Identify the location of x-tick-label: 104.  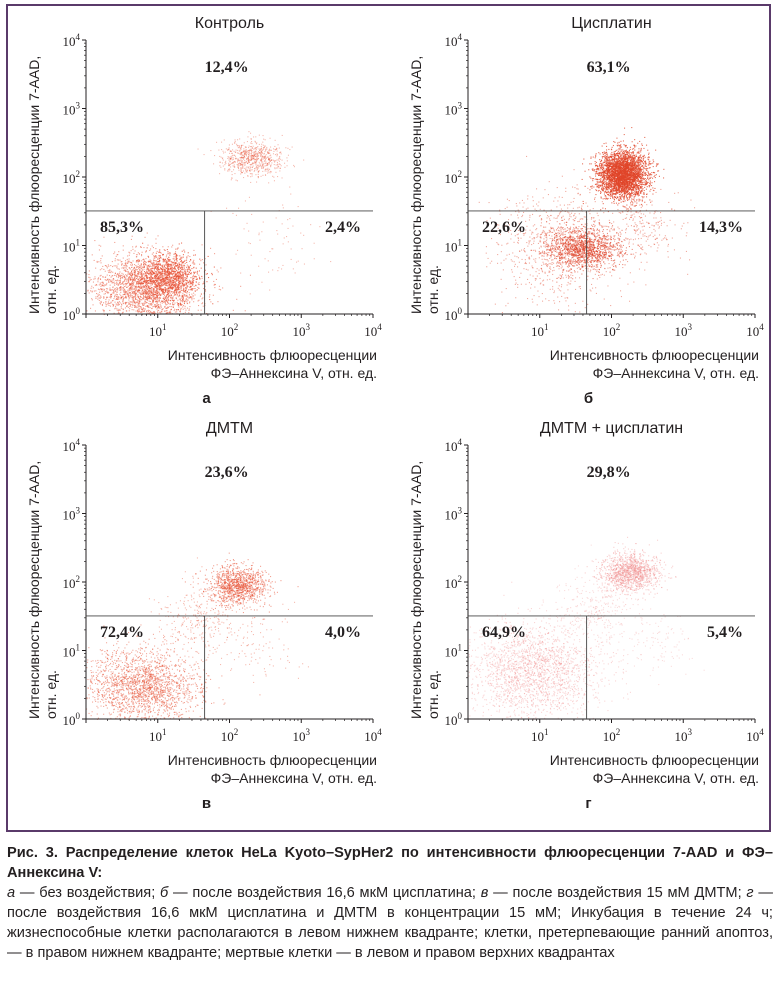
(373, 330).